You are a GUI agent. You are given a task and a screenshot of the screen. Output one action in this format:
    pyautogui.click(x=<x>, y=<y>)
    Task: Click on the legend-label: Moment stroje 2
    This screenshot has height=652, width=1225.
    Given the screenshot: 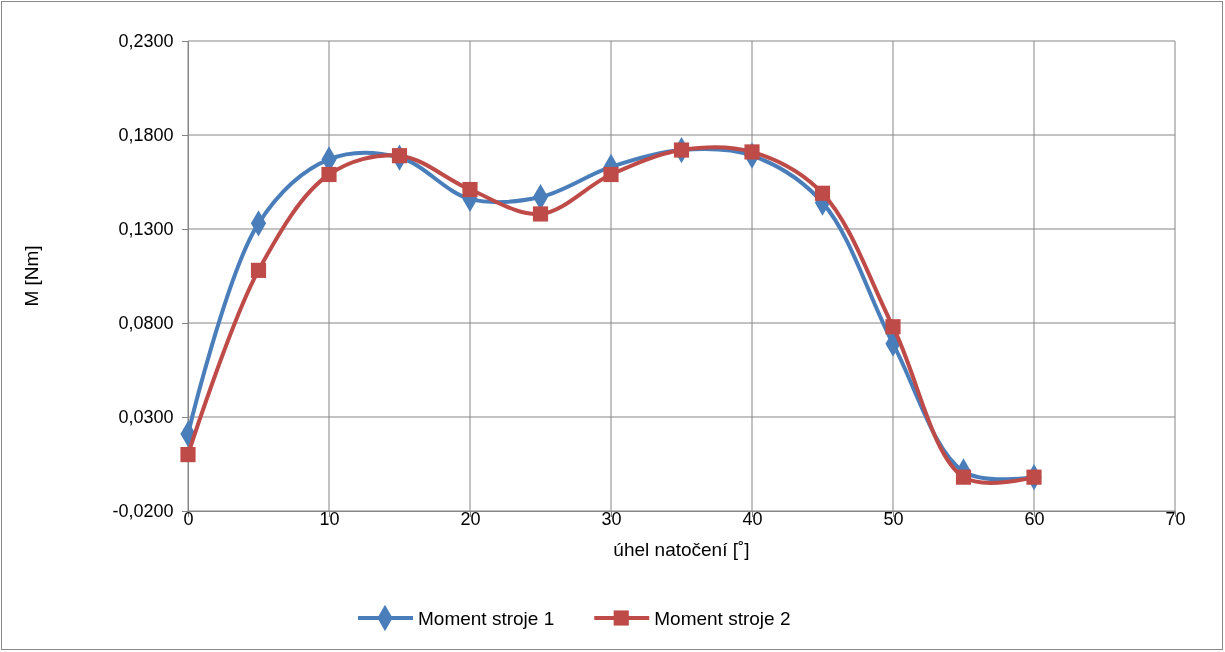 What is the action you would take?
    pyautogui.click(x=722, y=618)
    